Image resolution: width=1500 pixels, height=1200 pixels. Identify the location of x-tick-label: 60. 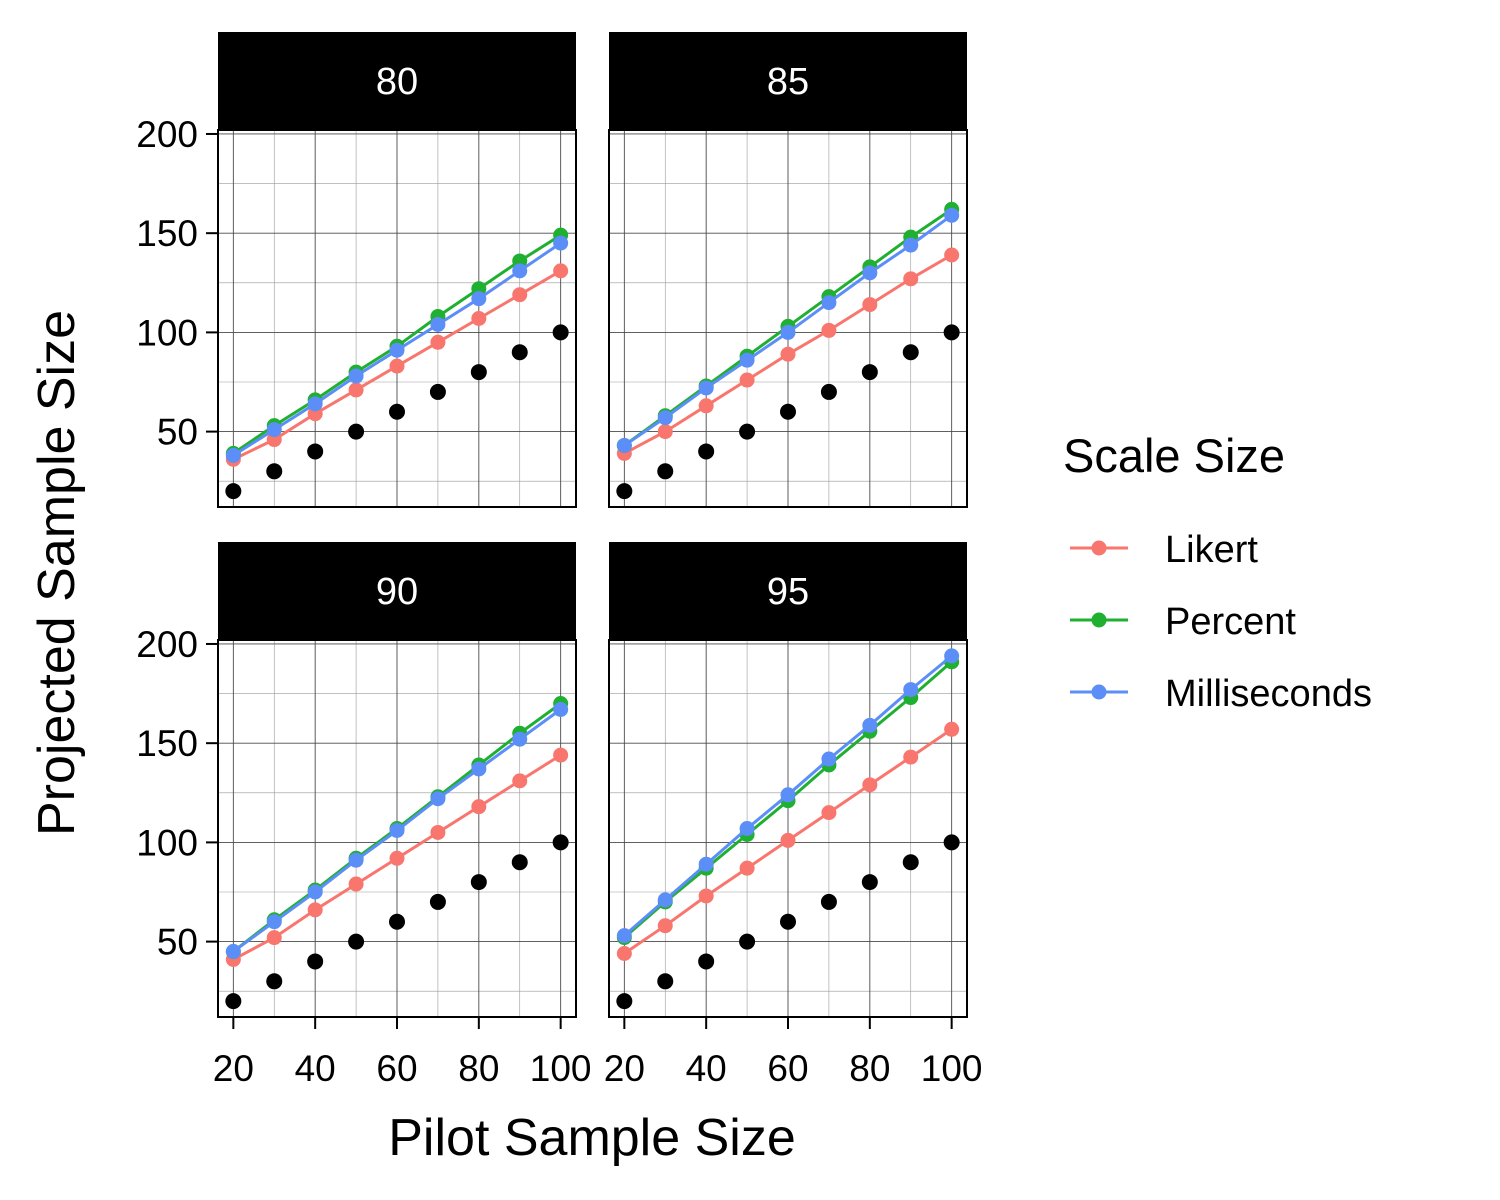
(787, 1068).